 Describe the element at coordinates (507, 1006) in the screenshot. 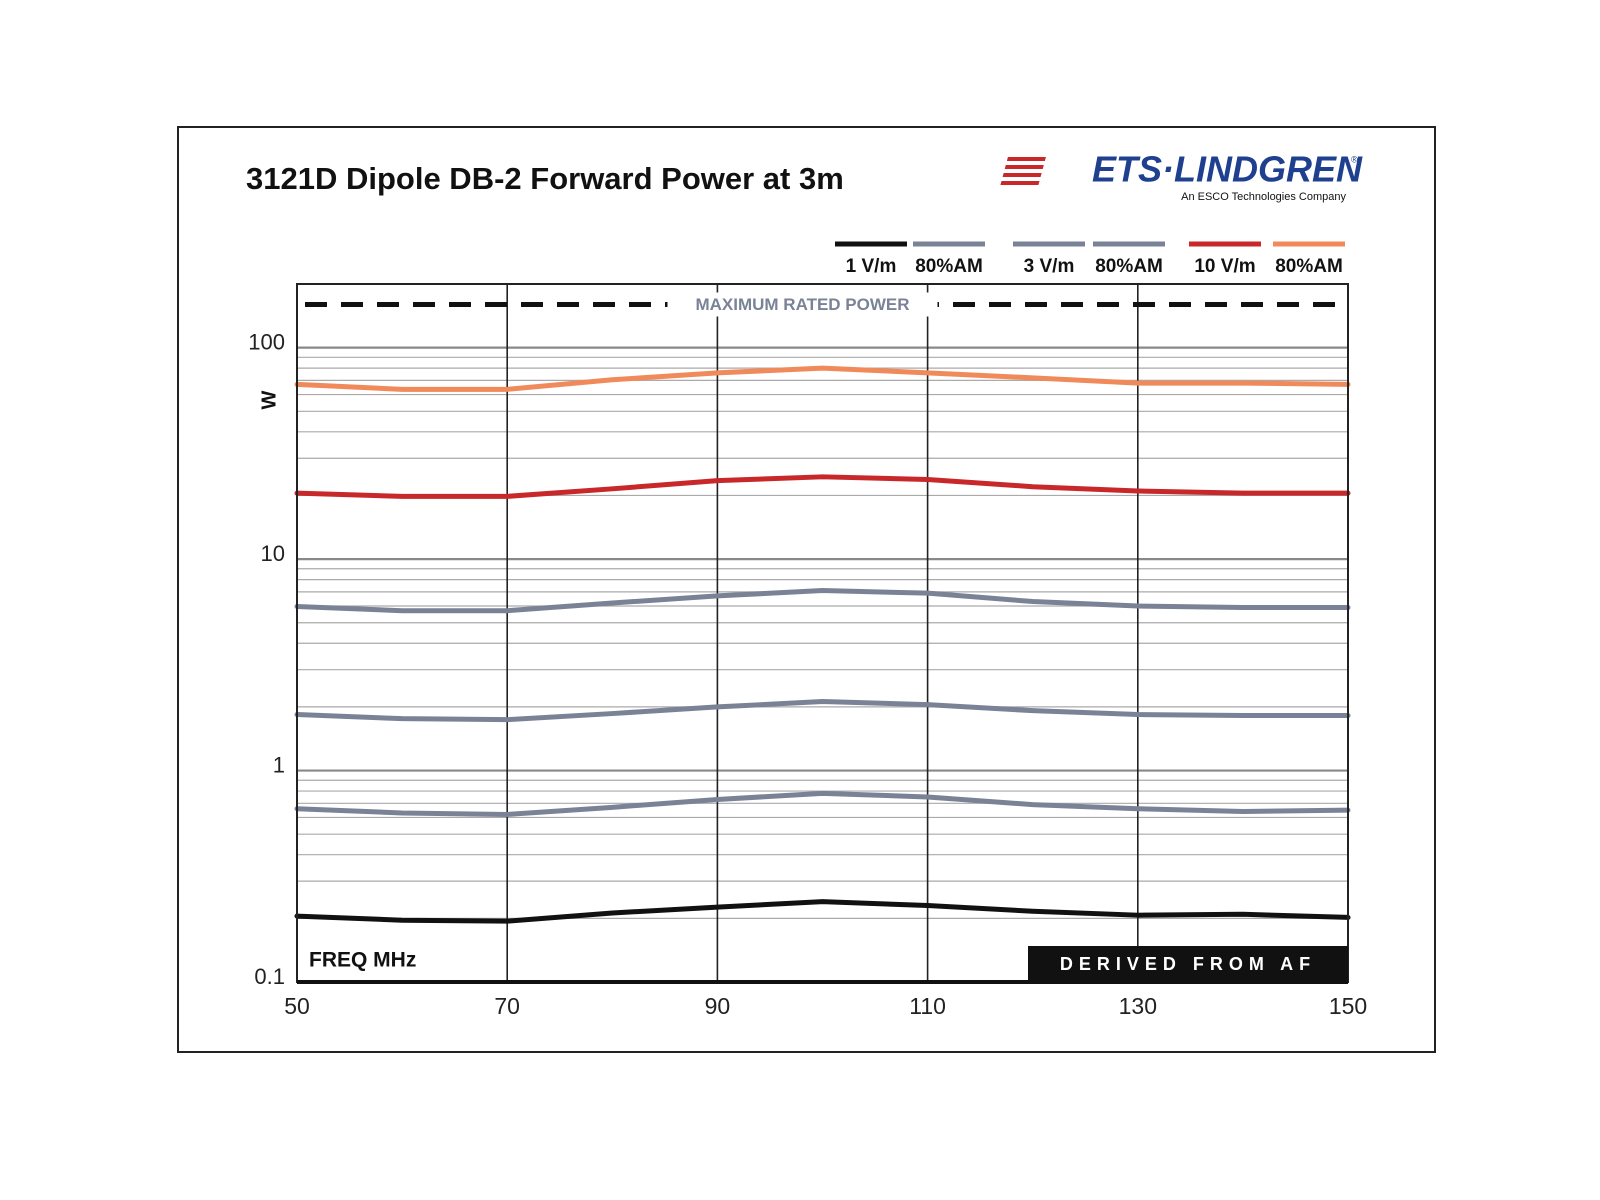

I see `x-tick-label: 70` at that location.